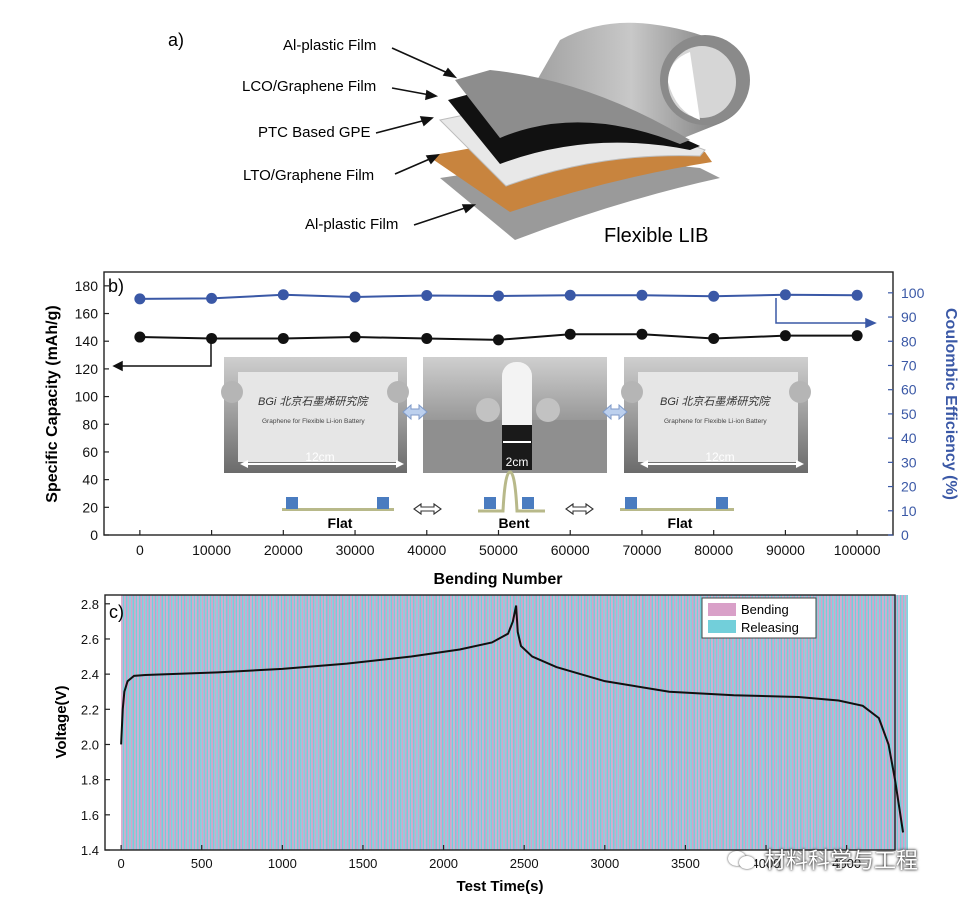 This screenshot has height=901, width=970. What do you see at coordinates (90, 709) in the screenshot?
I see `y-tick-label: 2.2` at bounding box center [90, 709].